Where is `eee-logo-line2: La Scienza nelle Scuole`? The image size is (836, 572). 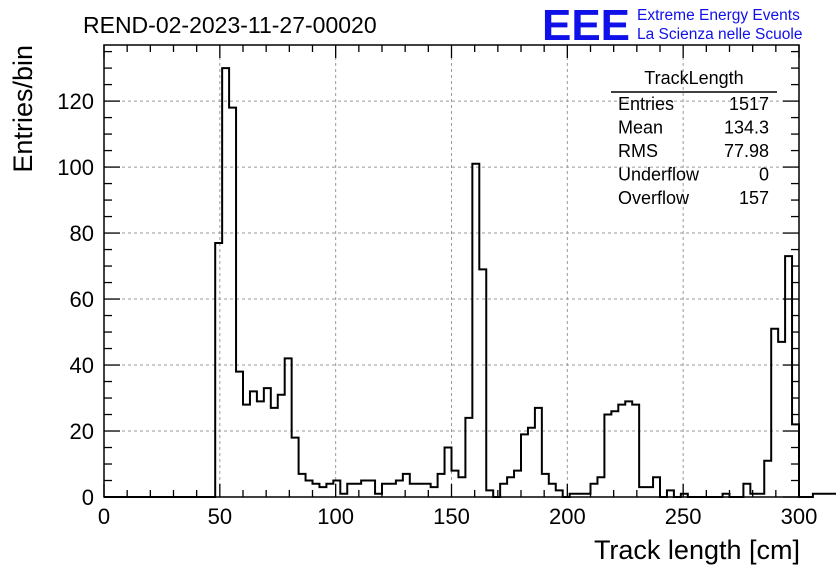 eee-logo-line2: La Scienza nelle Scuole is located at coordinates (719, 34).